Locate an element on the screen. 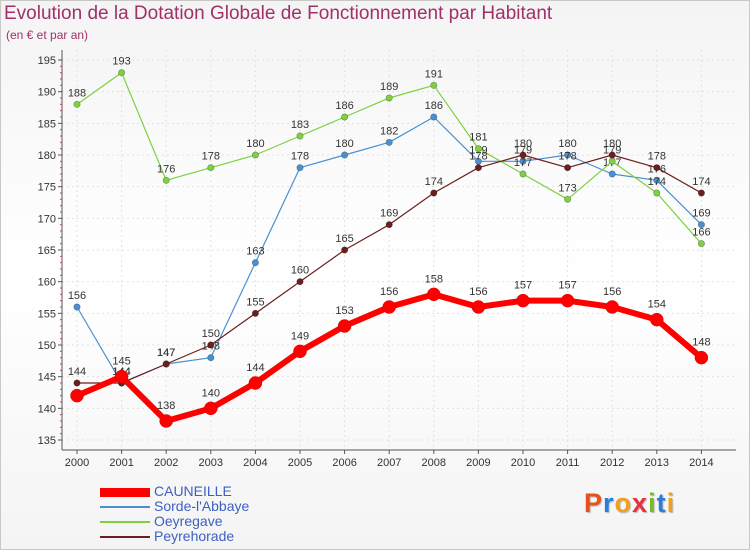 This screenshot has height=550, width=750. logo-letter: r is located at coordinates (609, 503).